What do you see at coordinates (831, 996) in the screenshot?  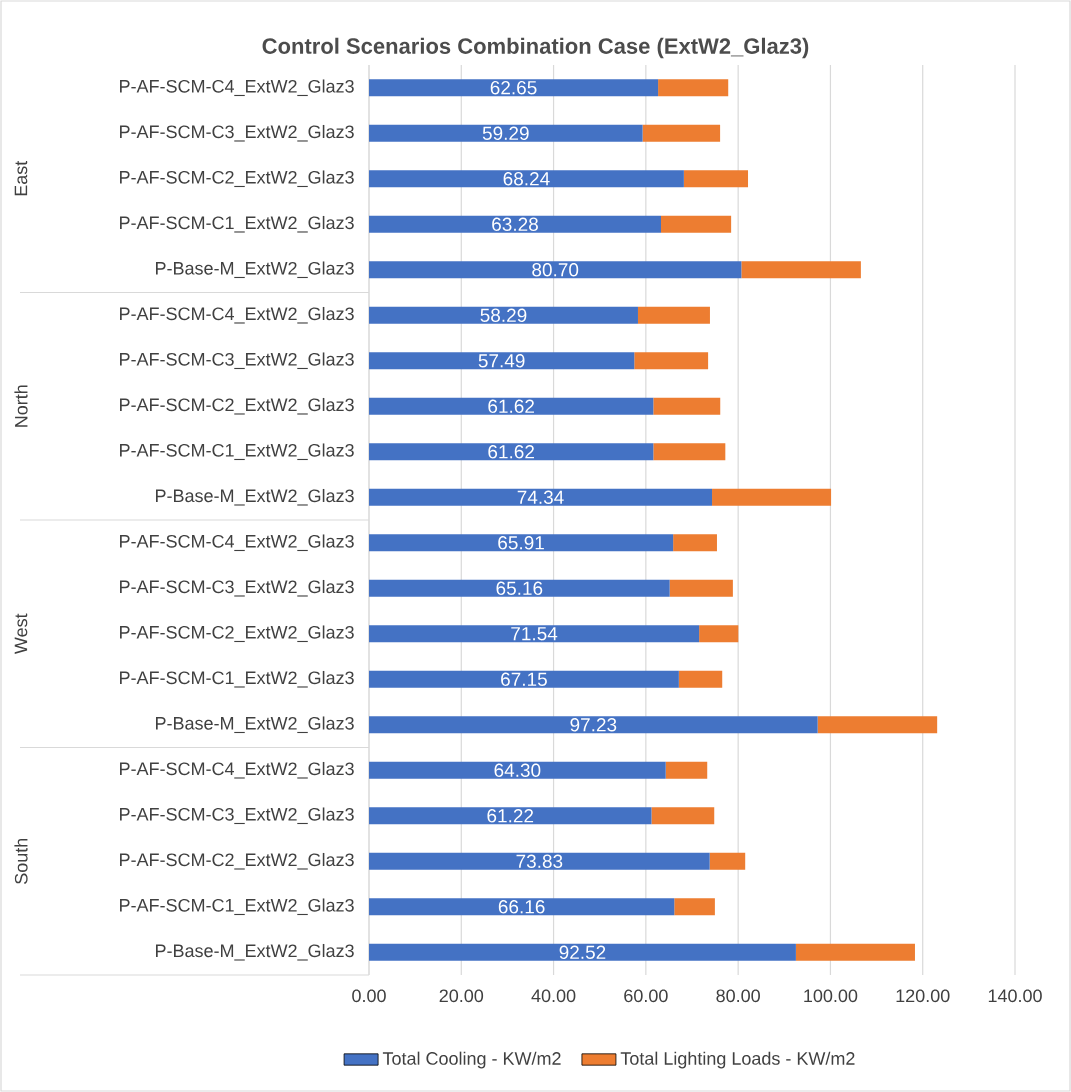 I see `x-tick-label: 100.00` at bounding box center [831, 996].